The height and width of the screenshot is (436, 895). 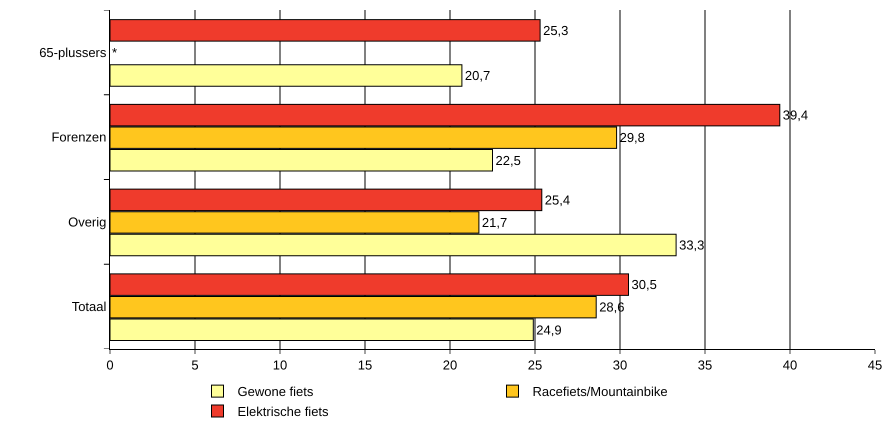 I want to click on data-label: 20,7, so click(x=477, y=76).